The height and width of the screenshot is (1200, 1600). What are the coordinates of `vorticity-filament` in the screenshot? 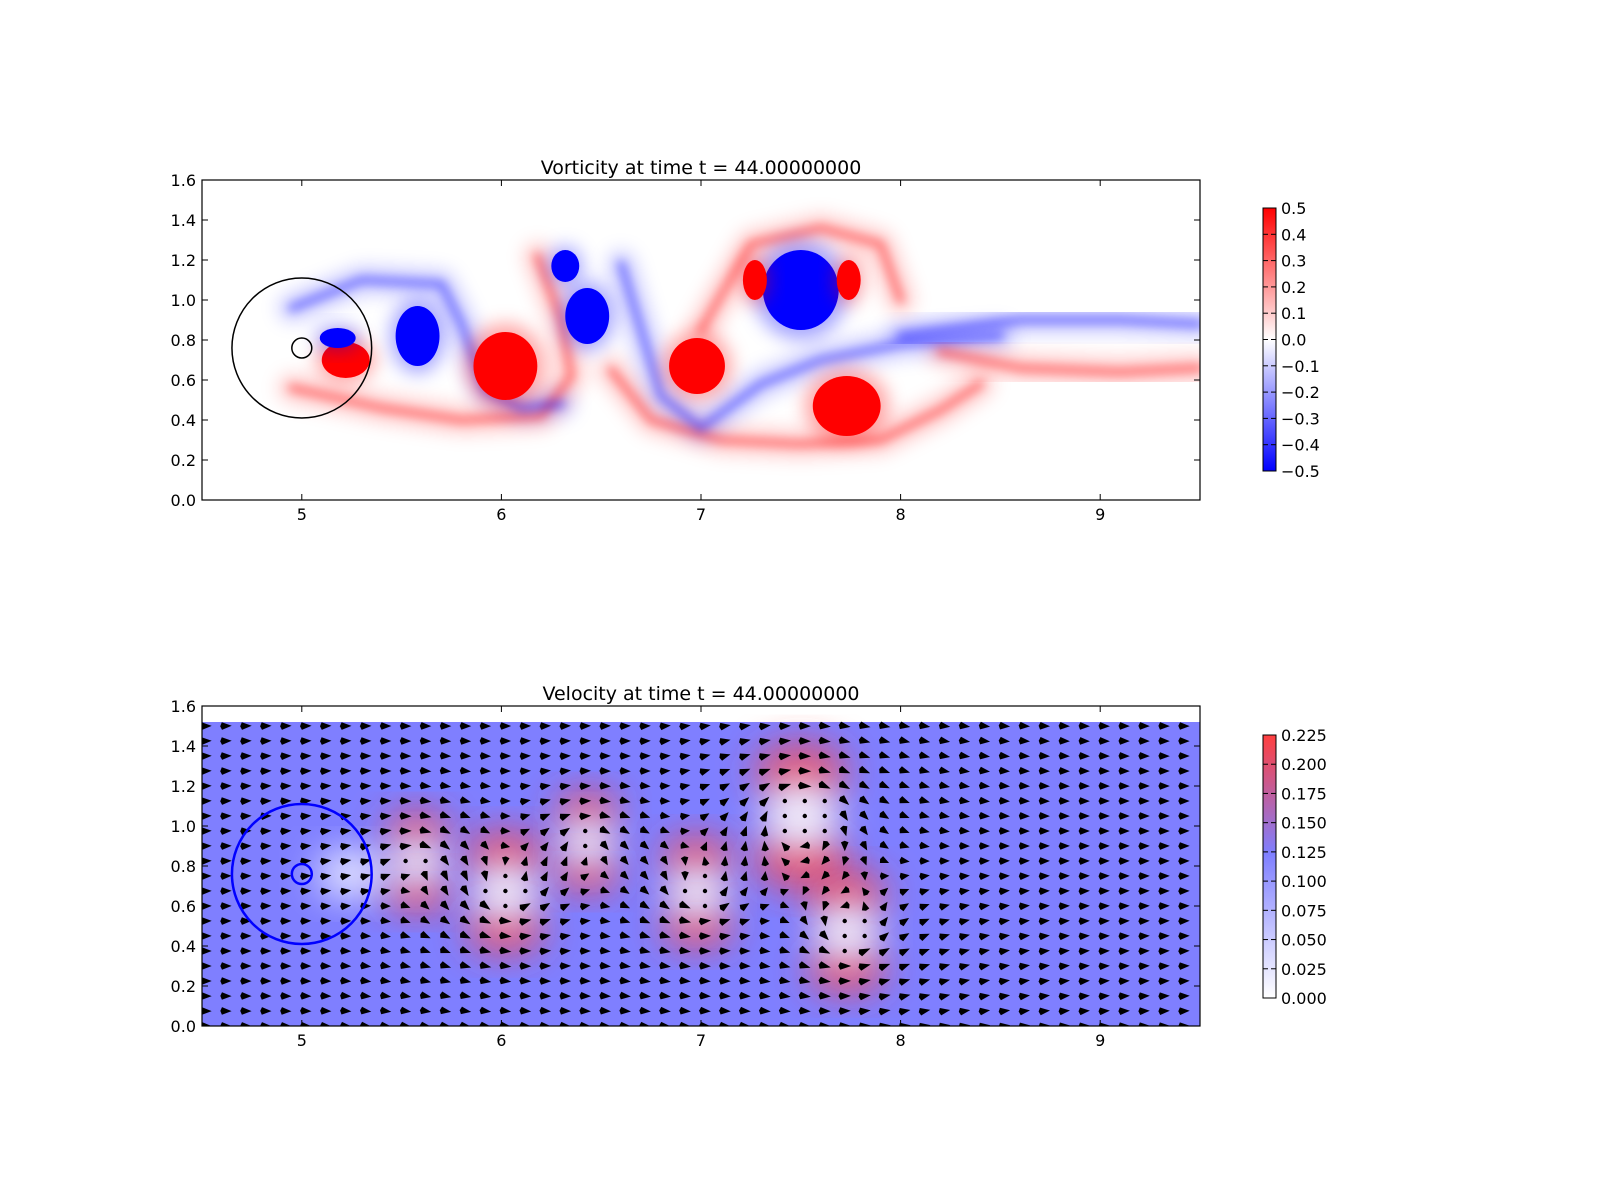 It's located at (426, 344).